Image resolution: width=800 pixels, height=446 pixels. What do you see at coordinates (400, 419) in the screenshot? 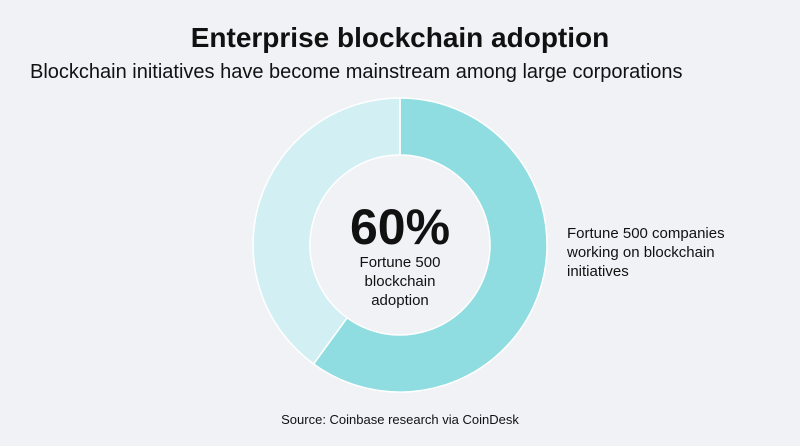
I see `source: Source: Coinbase research via CoinDesk` at bounding box center [400, 419].